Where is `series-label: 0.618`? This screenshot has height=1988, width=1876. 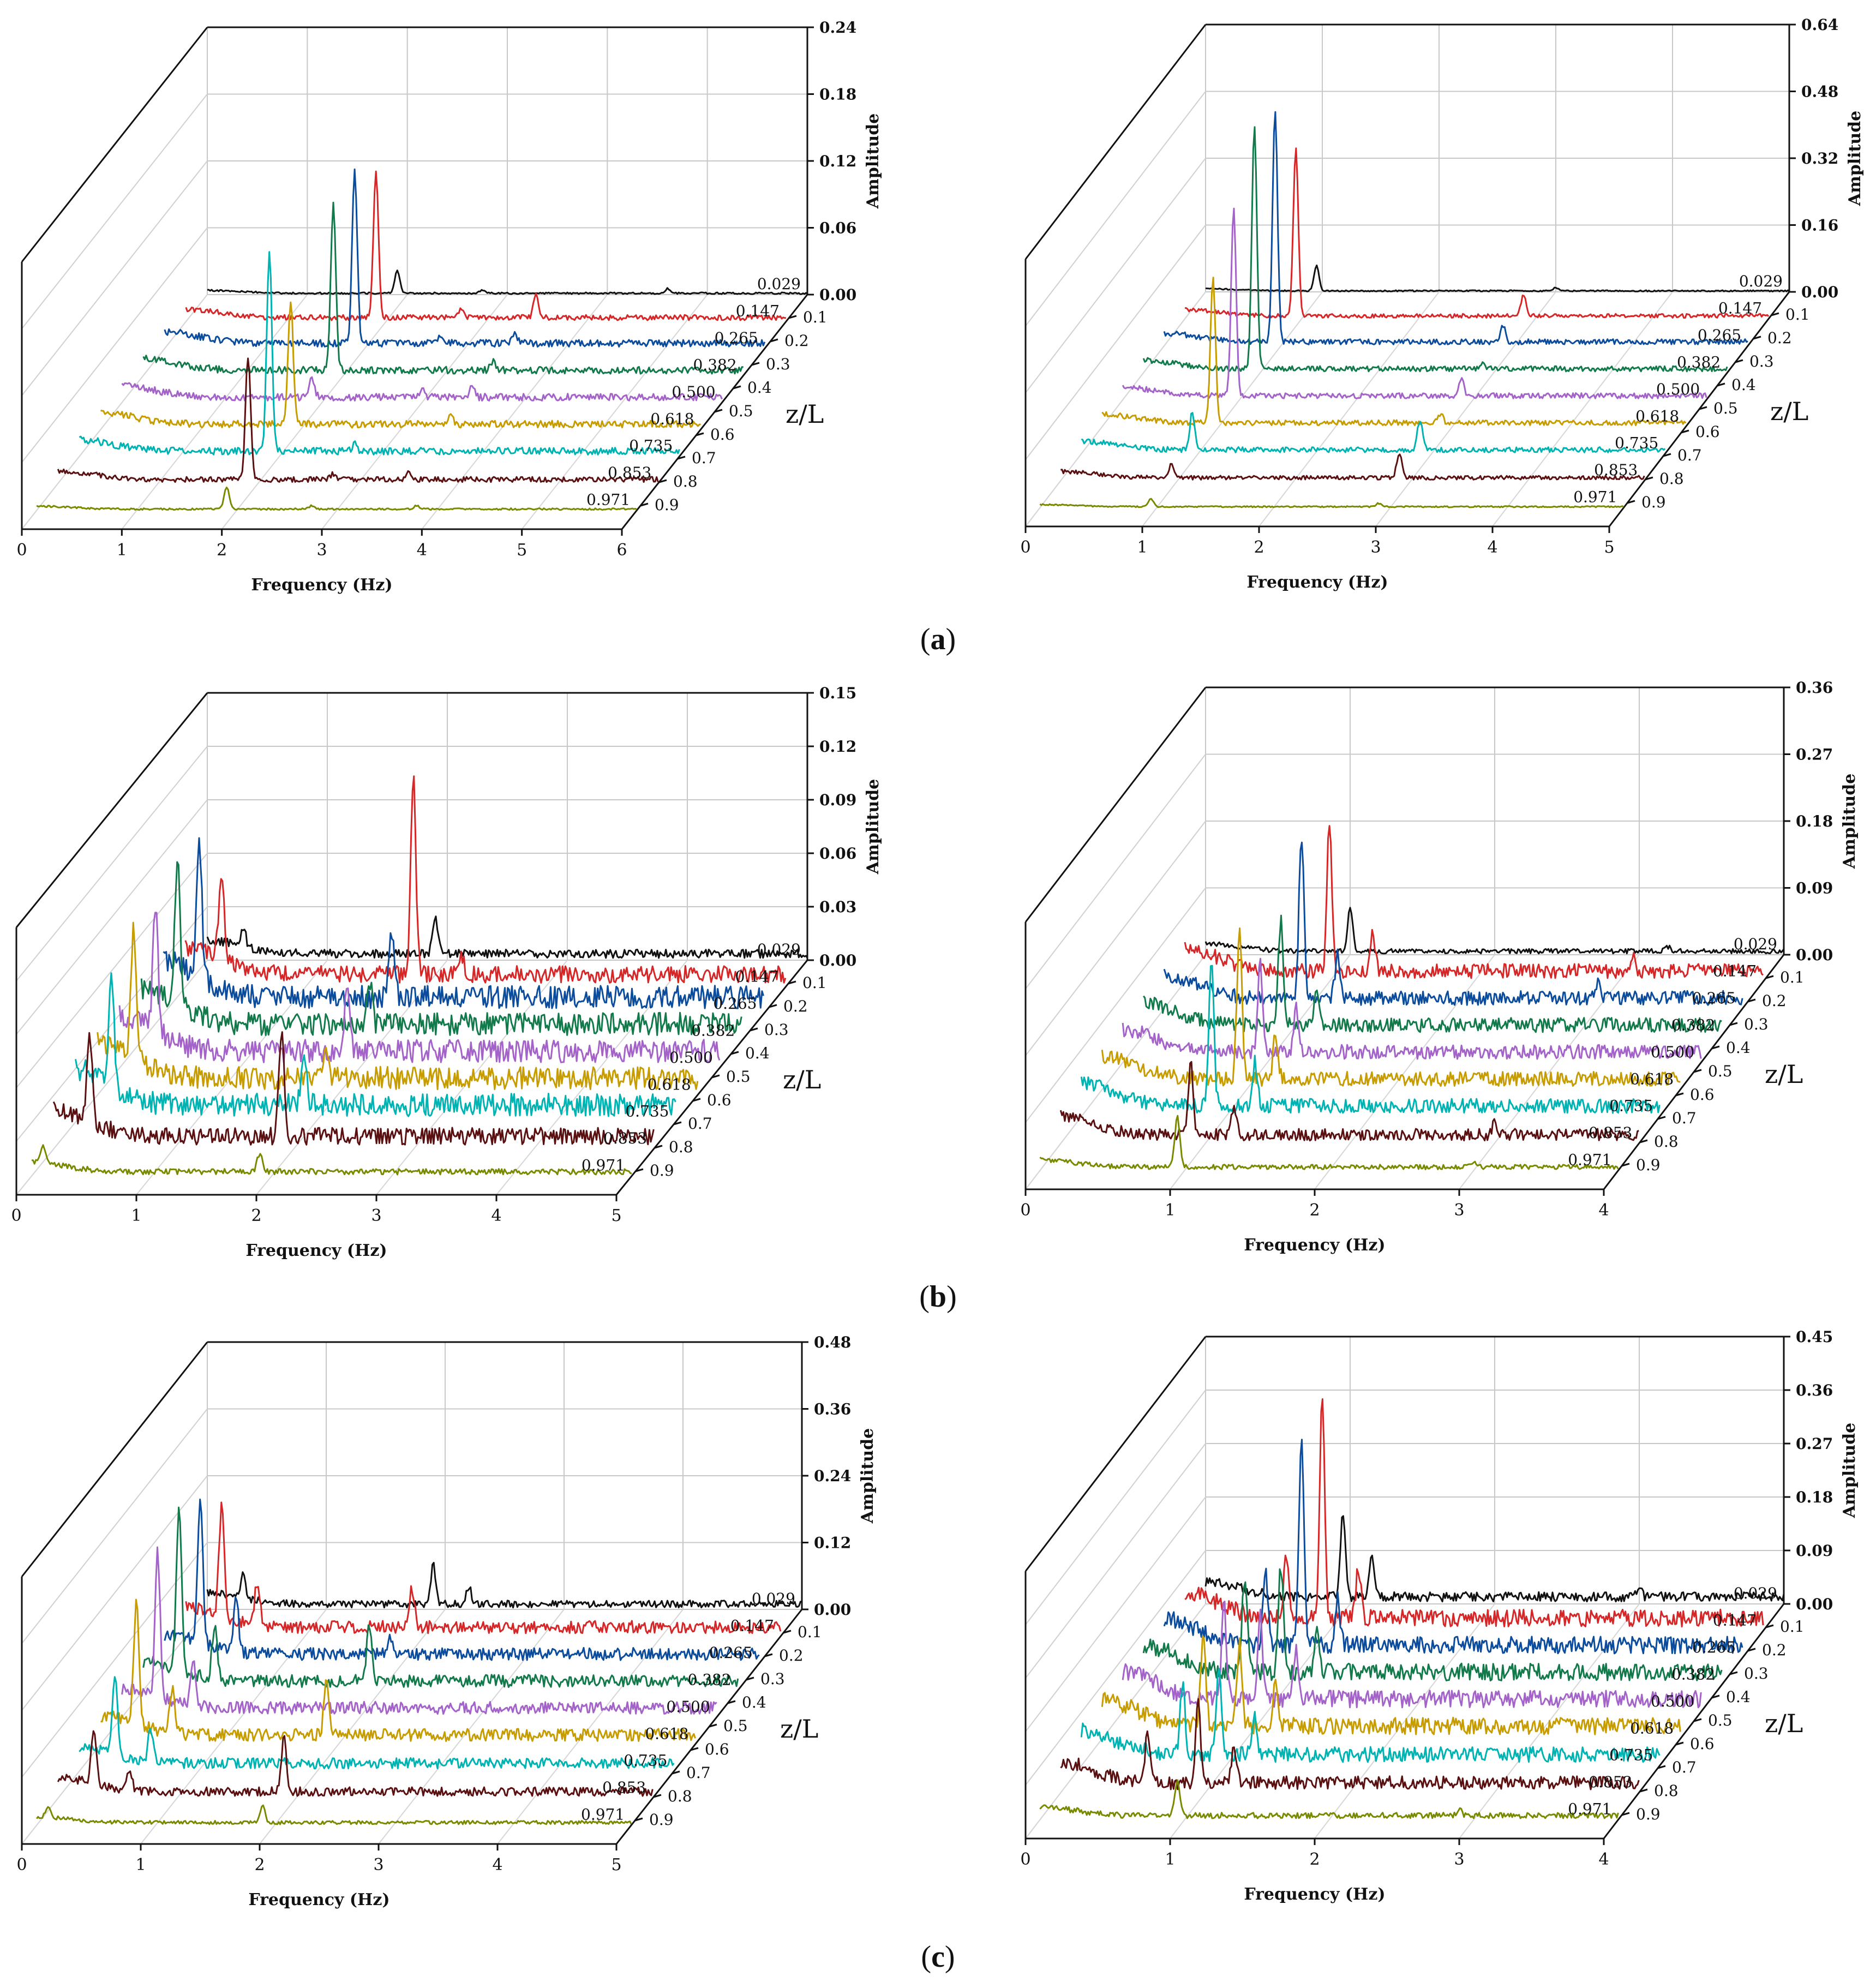 series-label: 0.618 is located at coordinates (672, 419).